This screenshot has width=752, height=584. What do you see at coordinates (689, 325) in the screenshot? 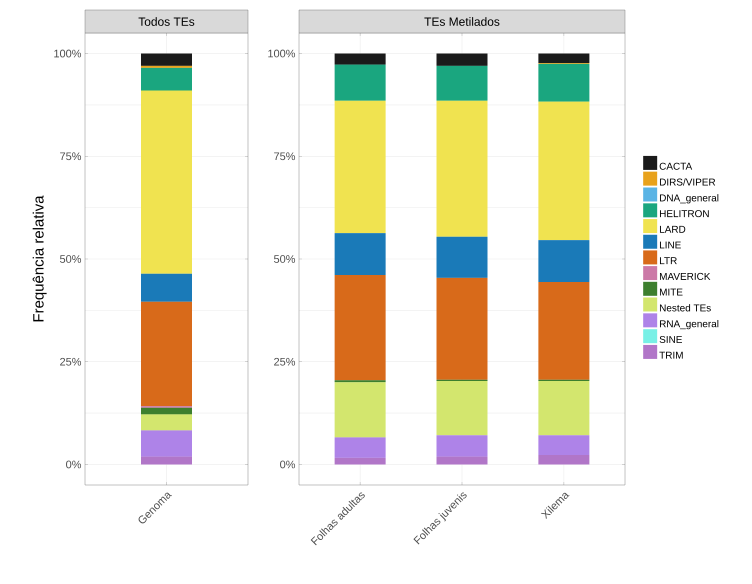
I see `legend-label: RNA_general` at bounding box center [689, 325].